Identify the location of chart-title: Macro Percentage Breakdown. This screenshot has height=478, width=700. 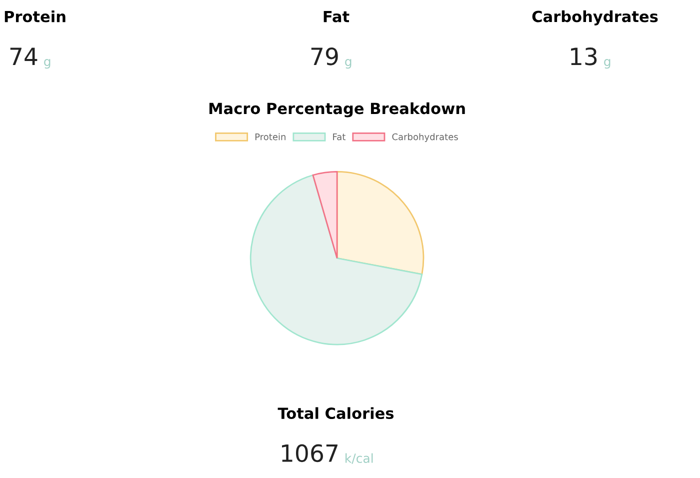
(337, 110).